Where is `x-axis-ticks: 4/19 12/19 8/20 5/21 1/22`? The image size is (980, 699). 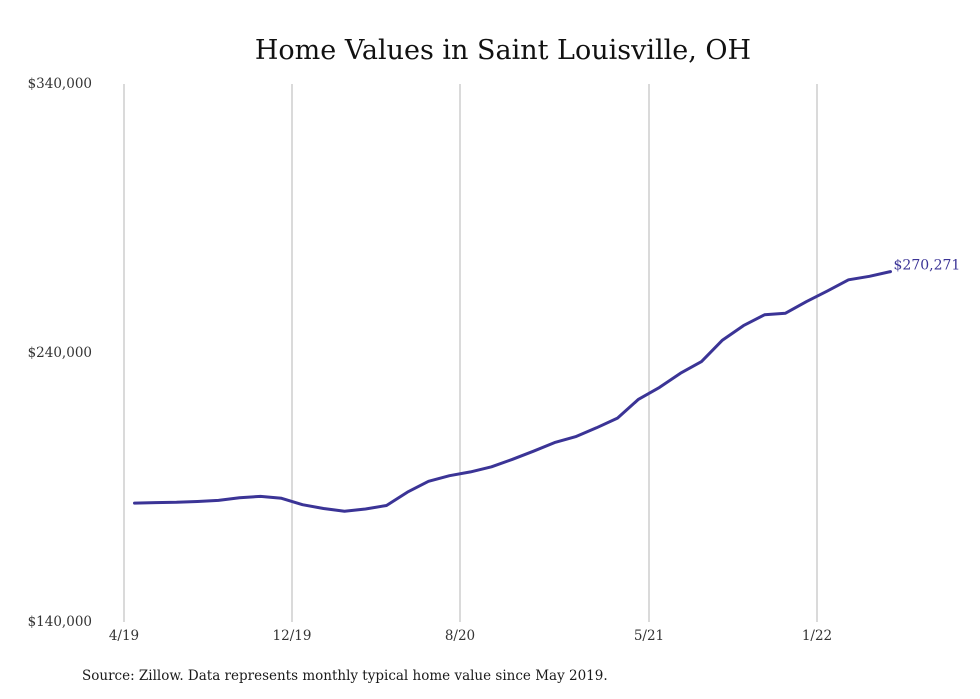 x-axis-ticks: 4/19 12/19 8/20 5/21 1/22 is located at coordinates (470, 636).